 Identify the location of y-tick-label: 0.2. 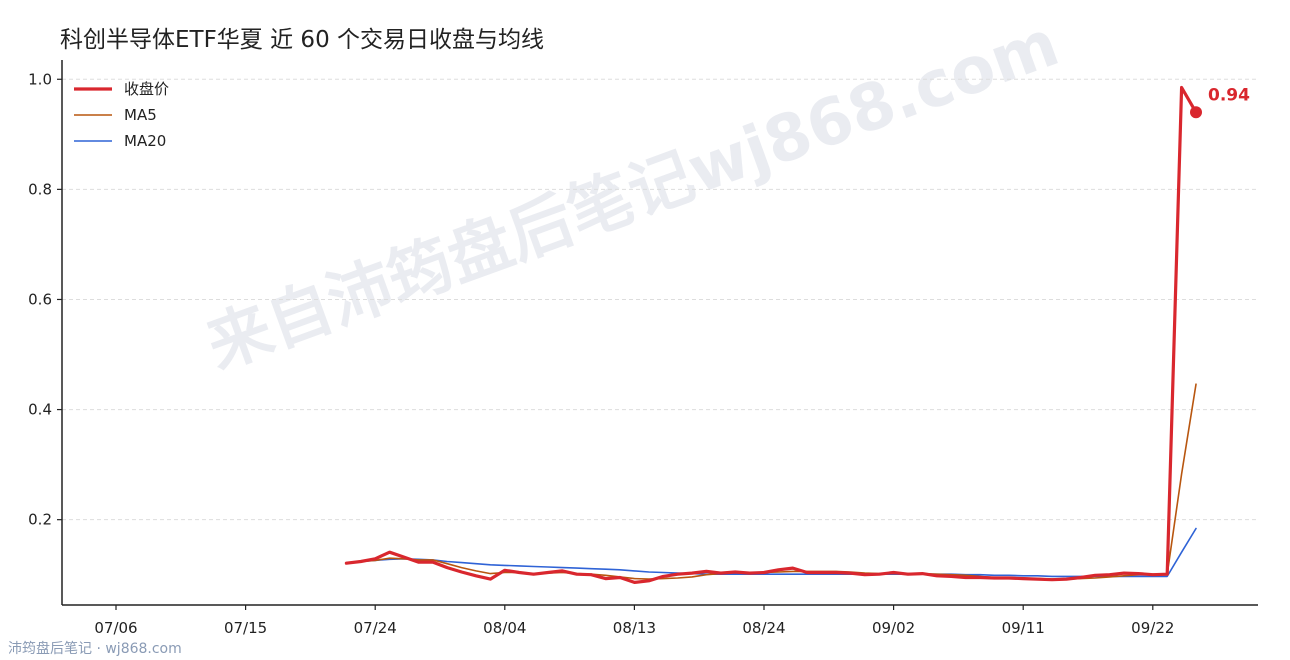
(40, 520).